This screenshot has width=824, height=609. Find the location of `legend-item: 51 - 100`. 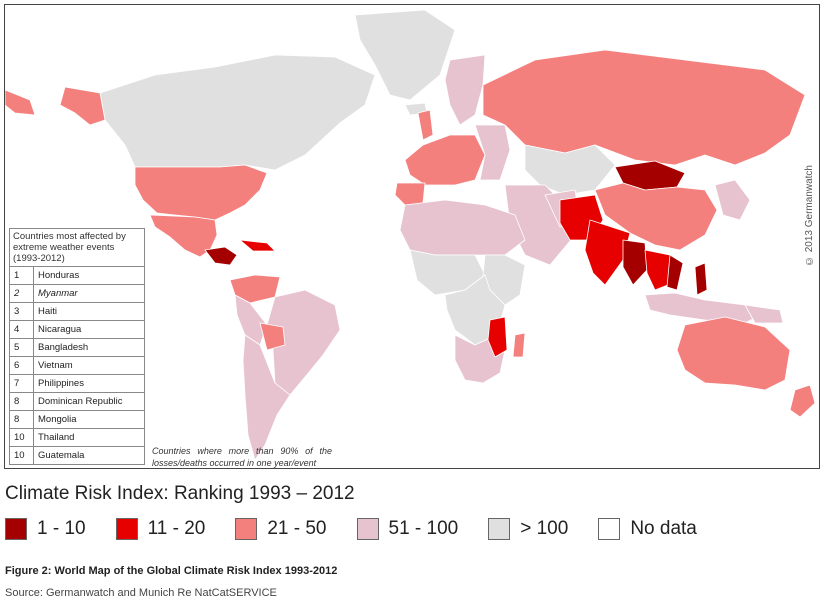

legend-item: 51 - 100 is located at coordinates (407, 529).